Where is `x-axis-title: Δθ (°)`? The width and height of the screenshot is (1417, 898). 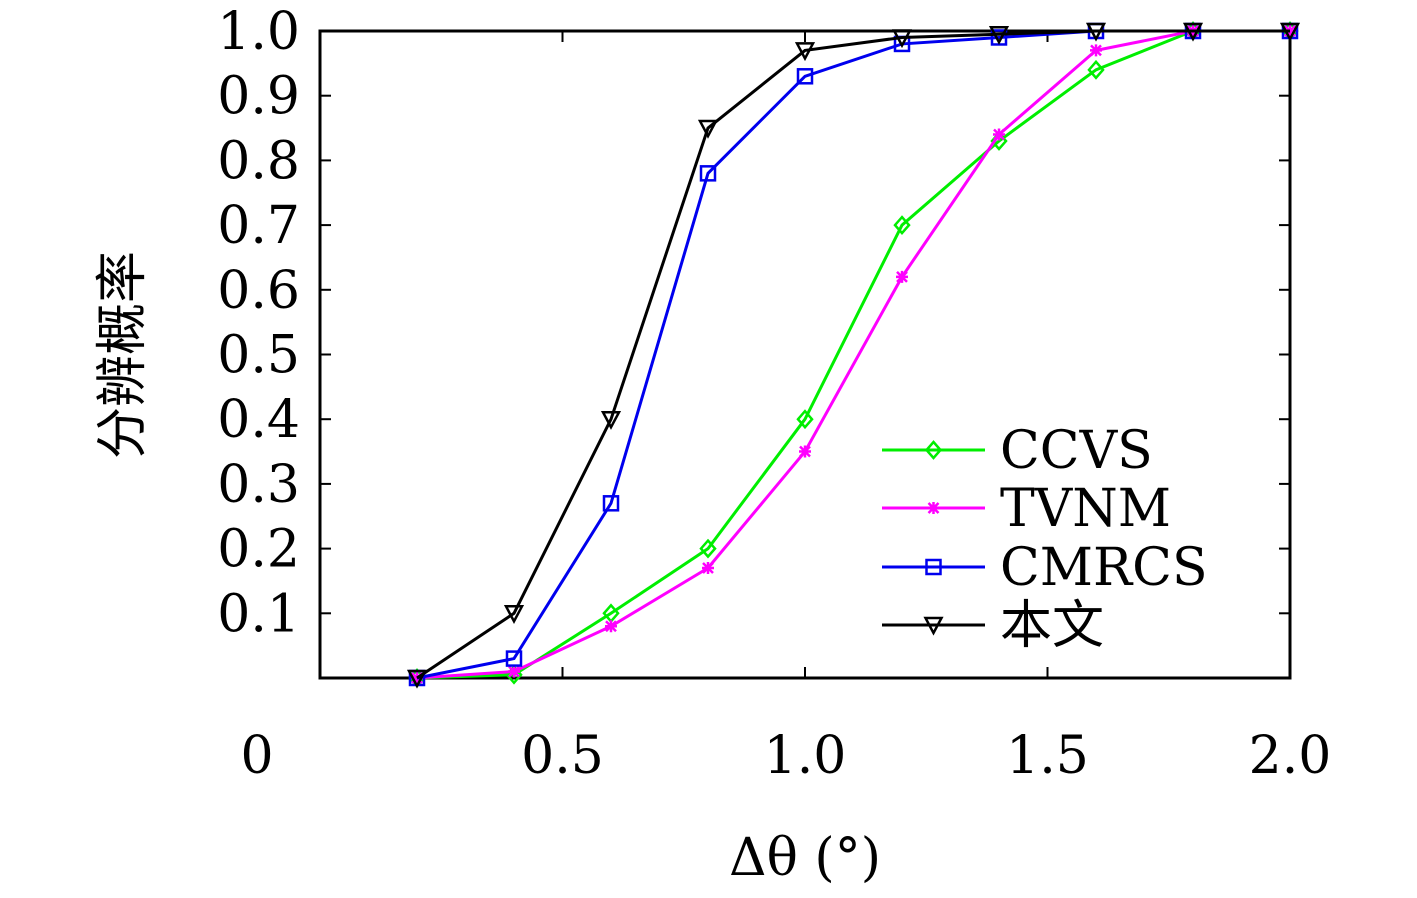
x-axis-title: Δθ (°) is located at coordinates (805, 858).